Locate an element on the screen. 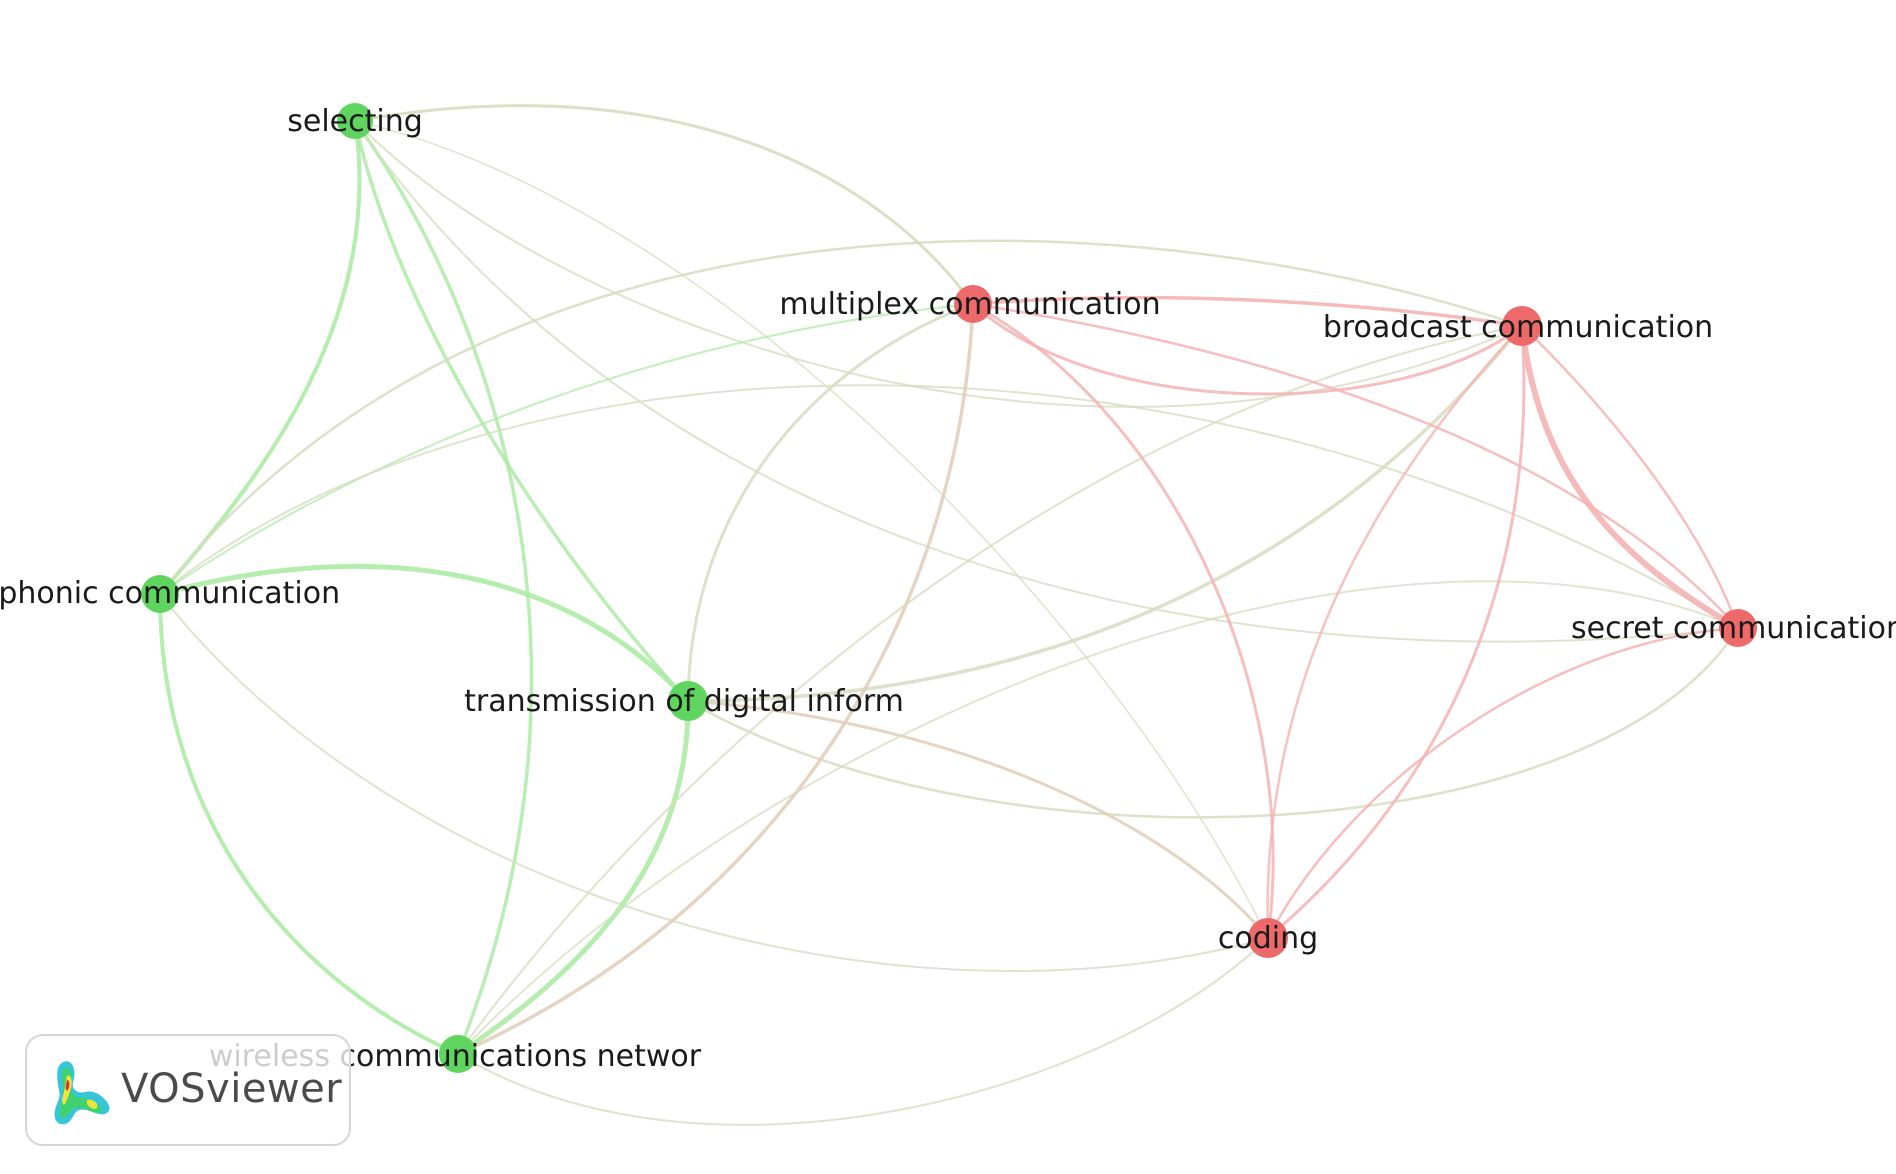 This screenshot has width=1896, height=1174. link-selecting-multiplex is located at coordinates (664, 204).